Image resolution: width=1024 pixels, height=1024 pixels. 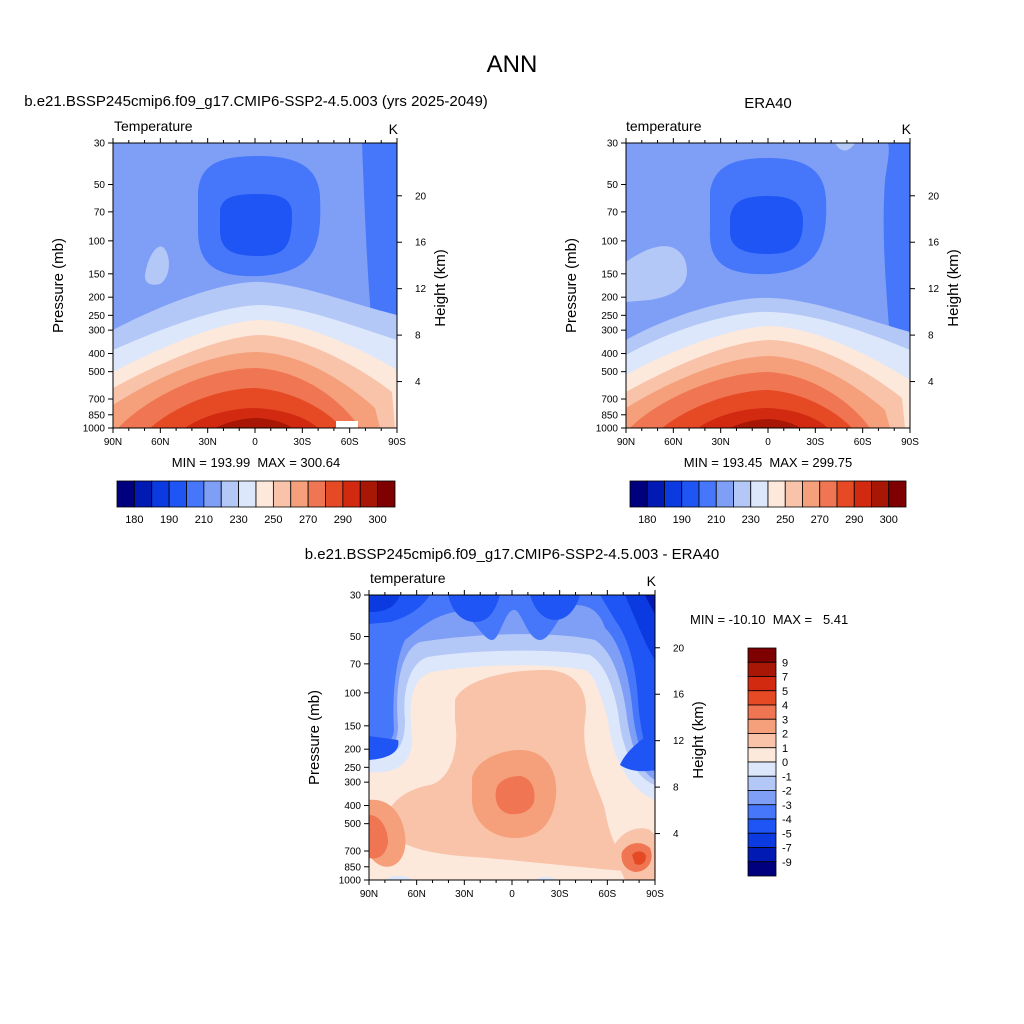 What do you see at coordinates (910, 442) in the screenshot?
I see `x-tick-label: 90S` at bounding box center [910, 442].